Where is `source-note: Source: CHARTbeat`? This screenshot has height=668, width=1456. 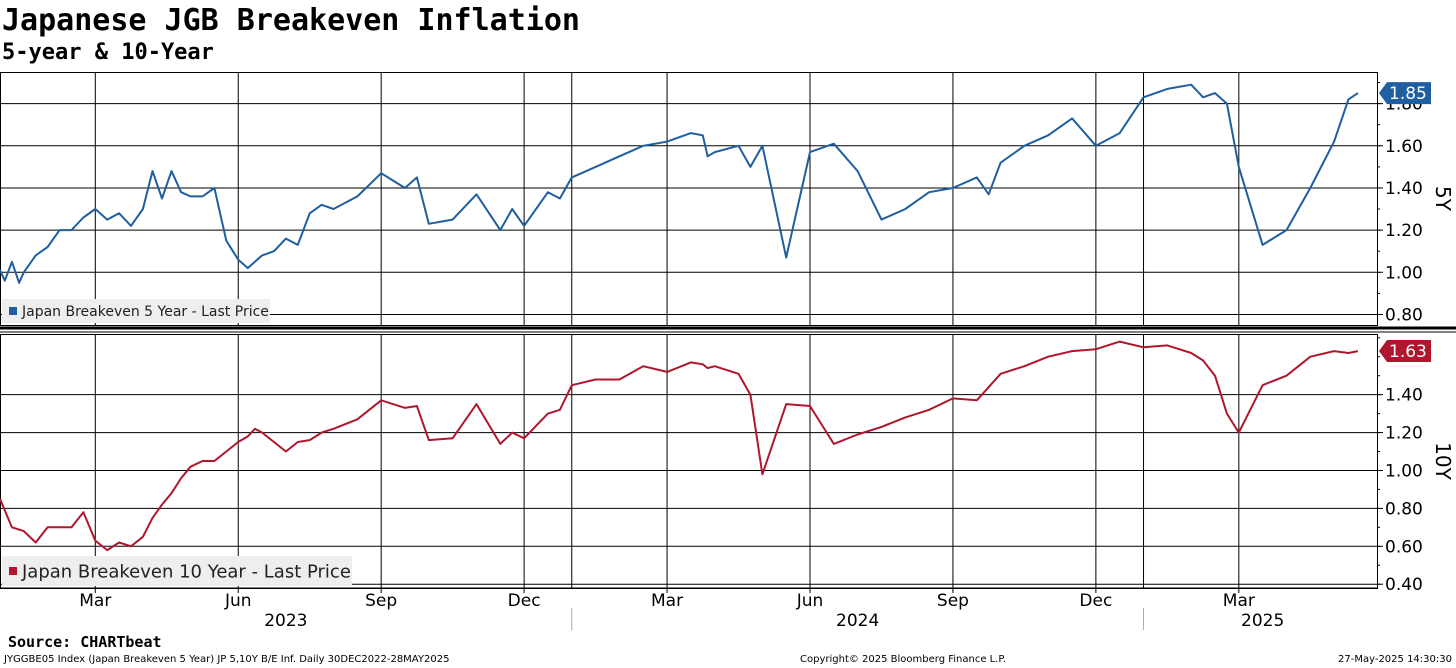 source-note: Source: CHARTbeat is located at coordinates (85, 642).